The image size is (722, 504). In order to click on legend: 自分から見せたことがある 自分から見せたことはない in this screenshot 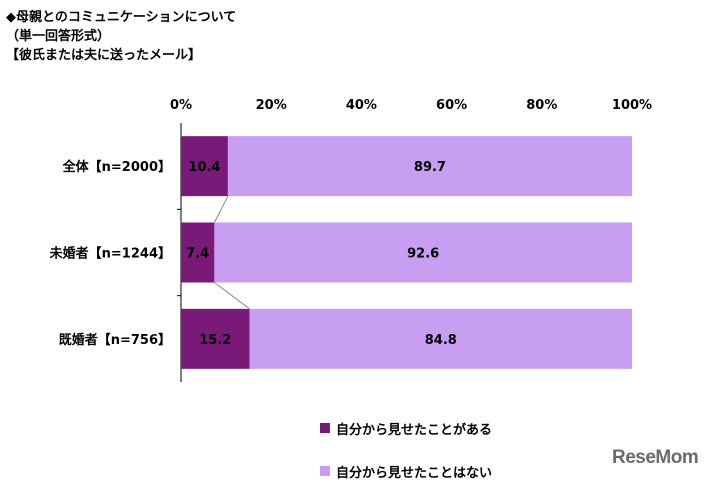, I will do `click(406, 461)`.